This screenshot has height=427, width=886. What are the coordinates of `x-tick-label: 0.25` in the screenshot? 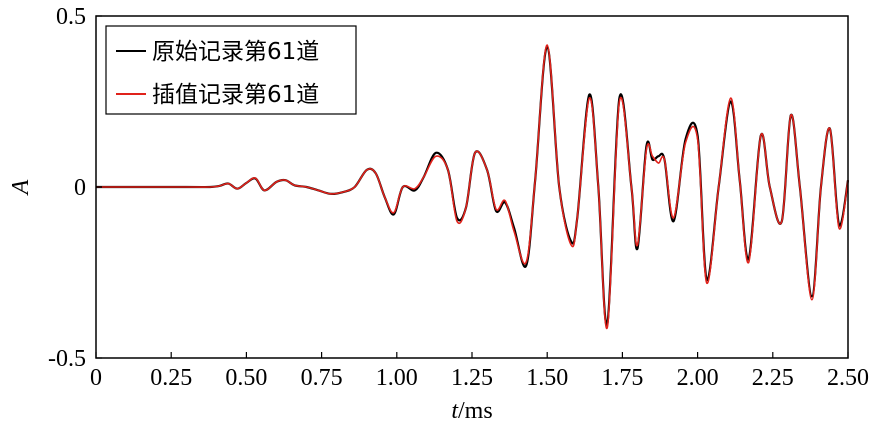 It's located at (171, 378).